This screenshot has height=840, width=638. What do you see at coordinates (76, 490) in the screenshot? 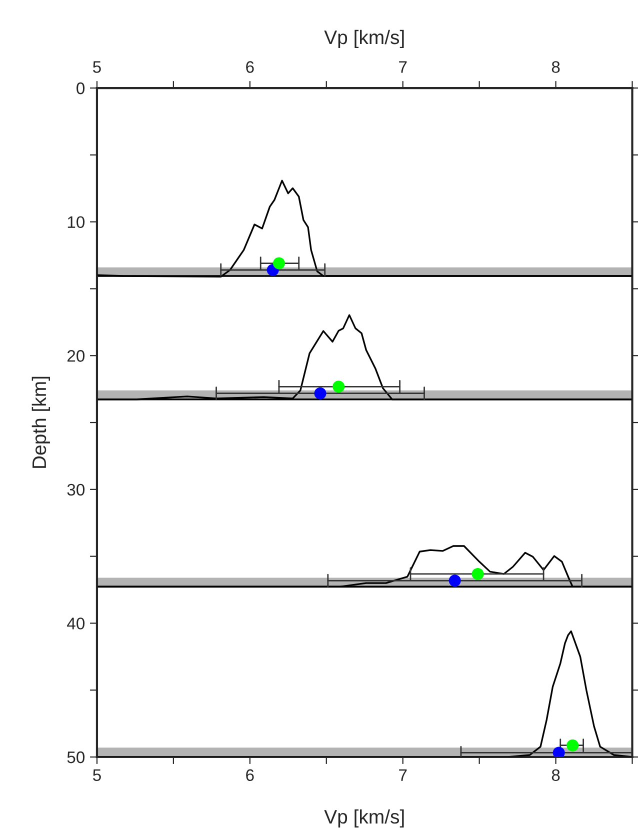
I see `y-tick-label: 30` at bounding box center [76, 490].